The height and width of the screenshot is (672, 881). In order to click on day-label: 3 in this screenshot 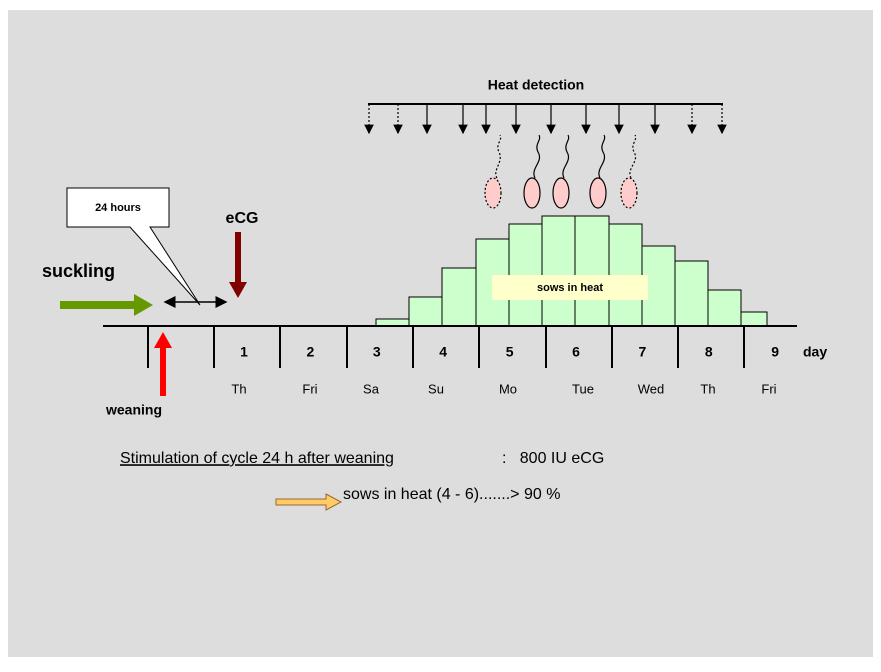, I will do `click(377, 352)`.